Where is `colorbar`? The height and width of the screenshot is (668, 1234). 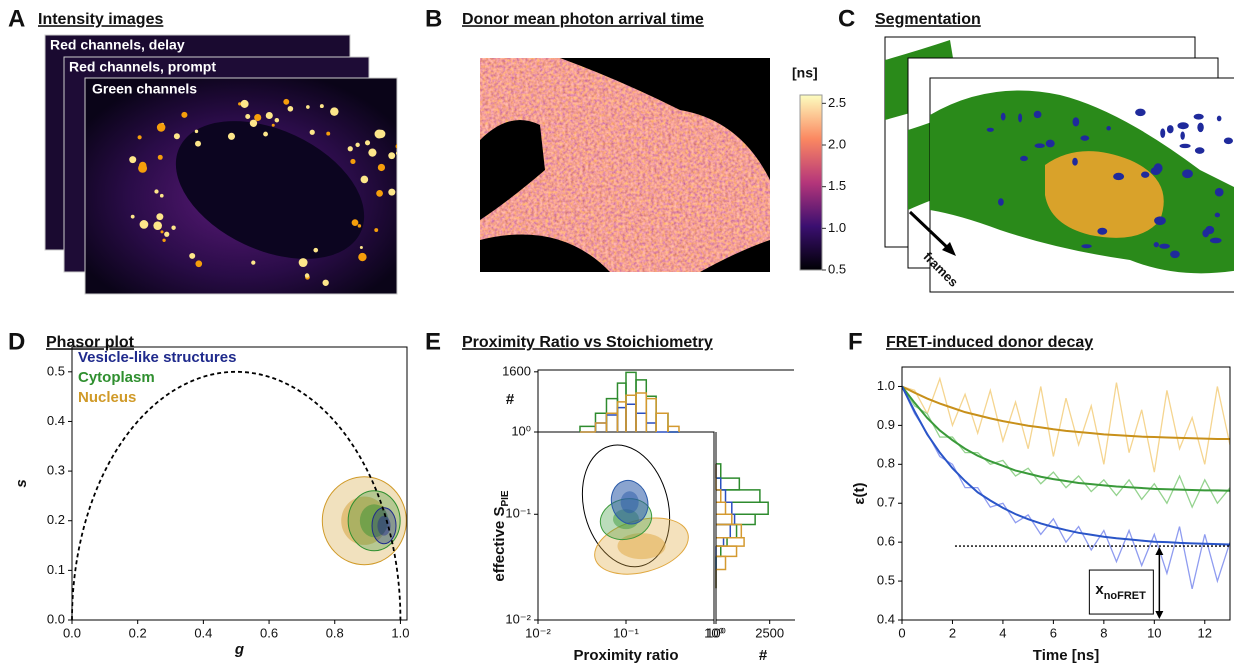 colorbar is located at coordinates (811, 182).